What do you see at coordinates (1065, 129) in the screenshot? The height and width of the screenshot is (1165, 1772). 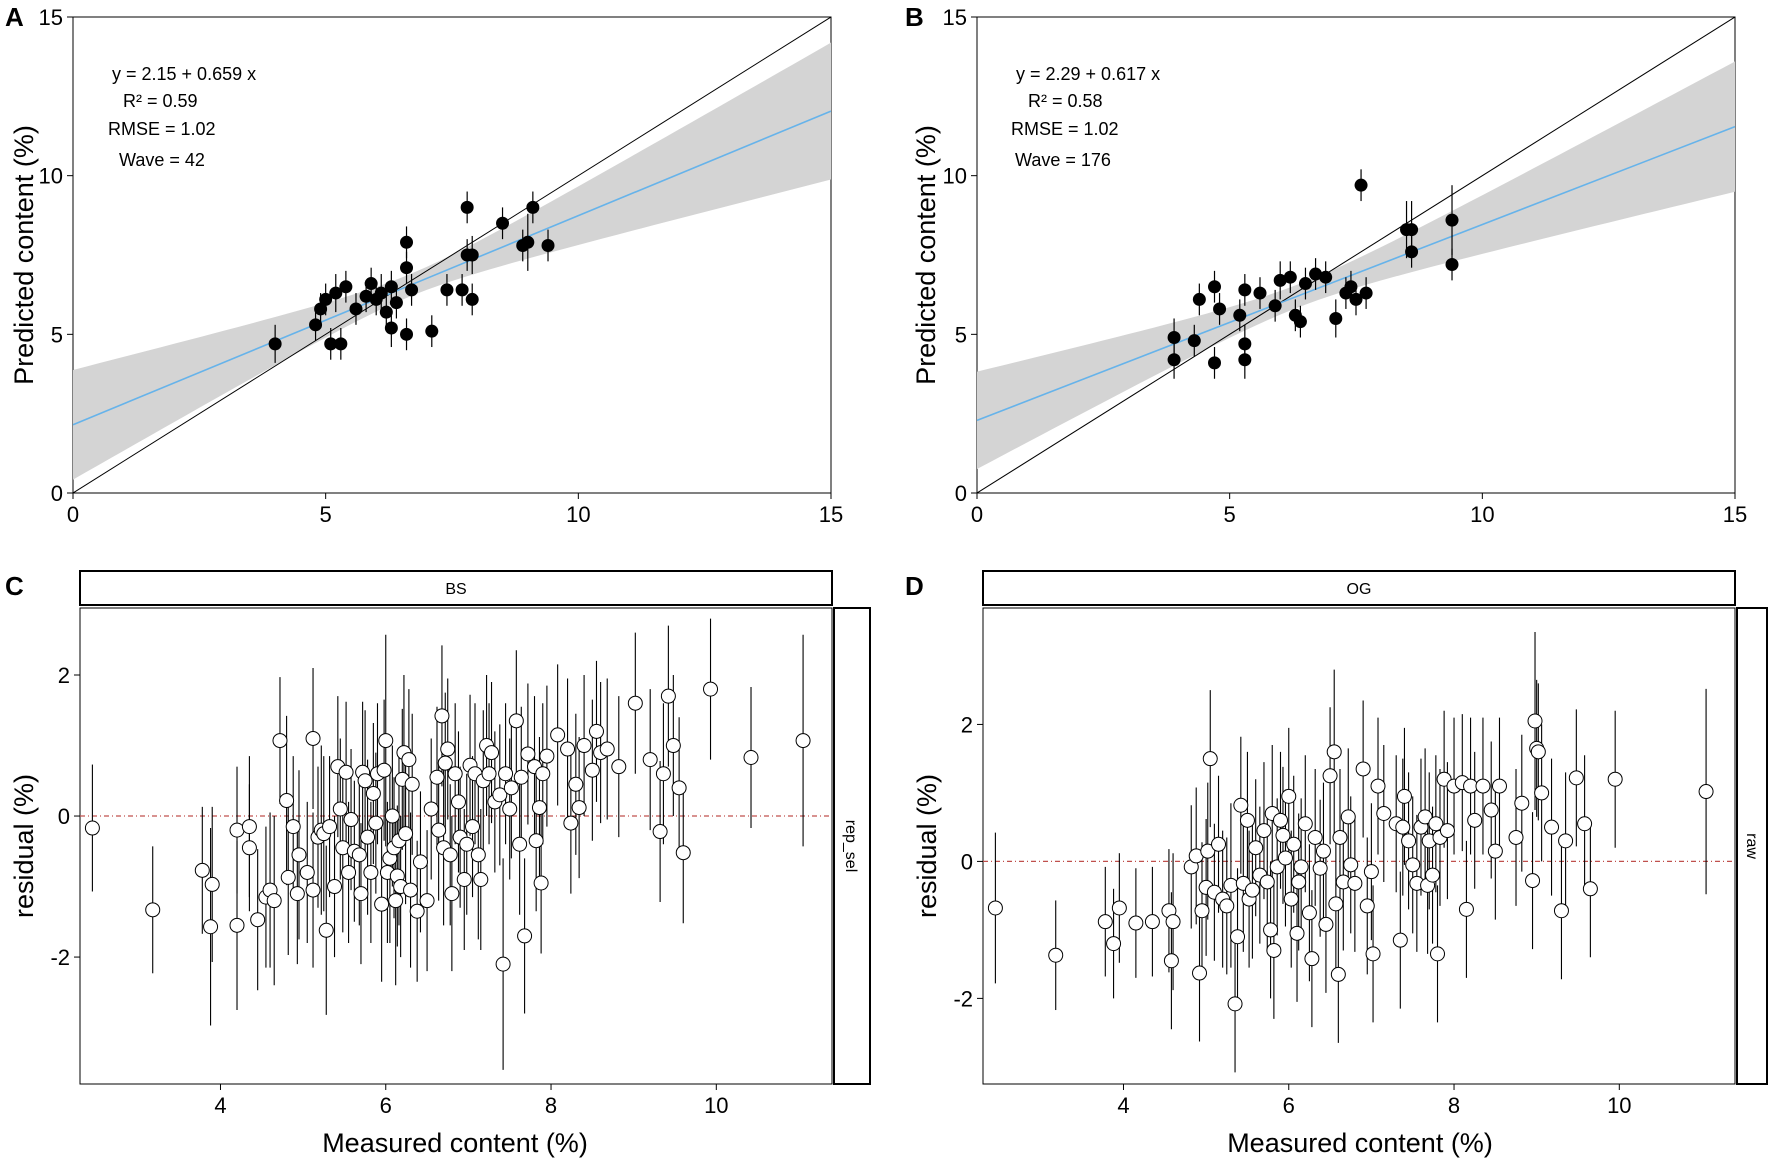 I see `annotation-rmse-b: RMSE = 1.02` at bounding box center [1065, 129].